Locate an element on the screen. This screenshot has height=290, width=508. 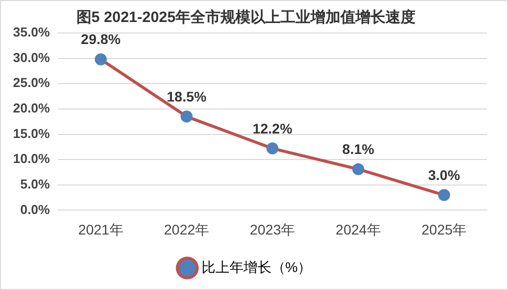
y-tick-label: 10.0% is located at coordinates (31, 158).